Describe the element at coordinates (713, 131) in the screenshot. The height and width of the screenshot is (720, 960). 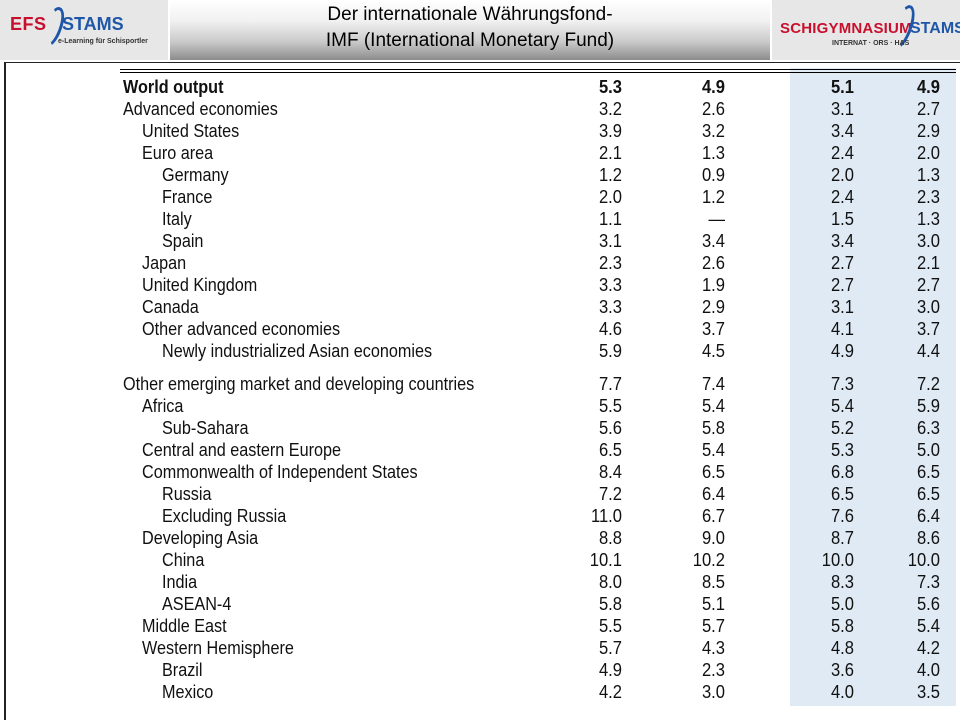
I see `value-cell: 3.2` at that location.